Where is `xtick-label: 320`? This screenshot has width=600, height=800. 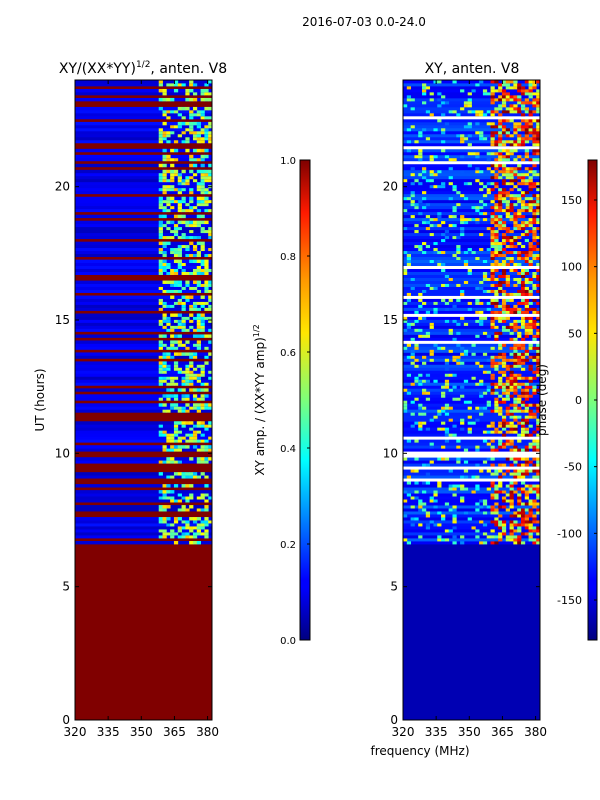
xtick-label: 320 is located at coordinates (403, 732).